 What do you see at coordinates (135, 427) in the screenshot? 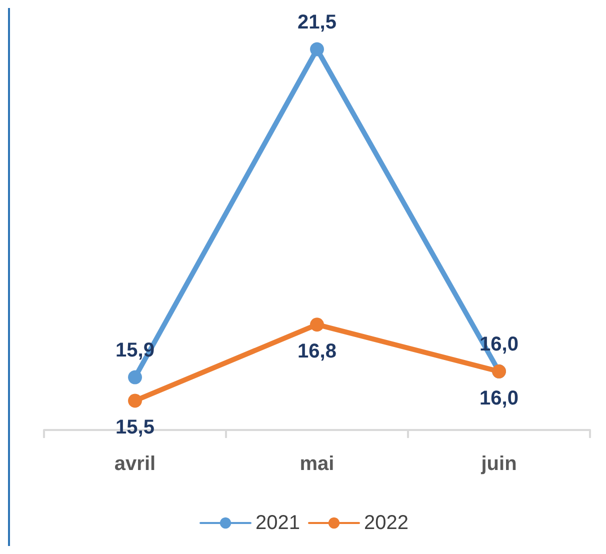
I see `data-label: 15,5` at bounding box center [135, 427].